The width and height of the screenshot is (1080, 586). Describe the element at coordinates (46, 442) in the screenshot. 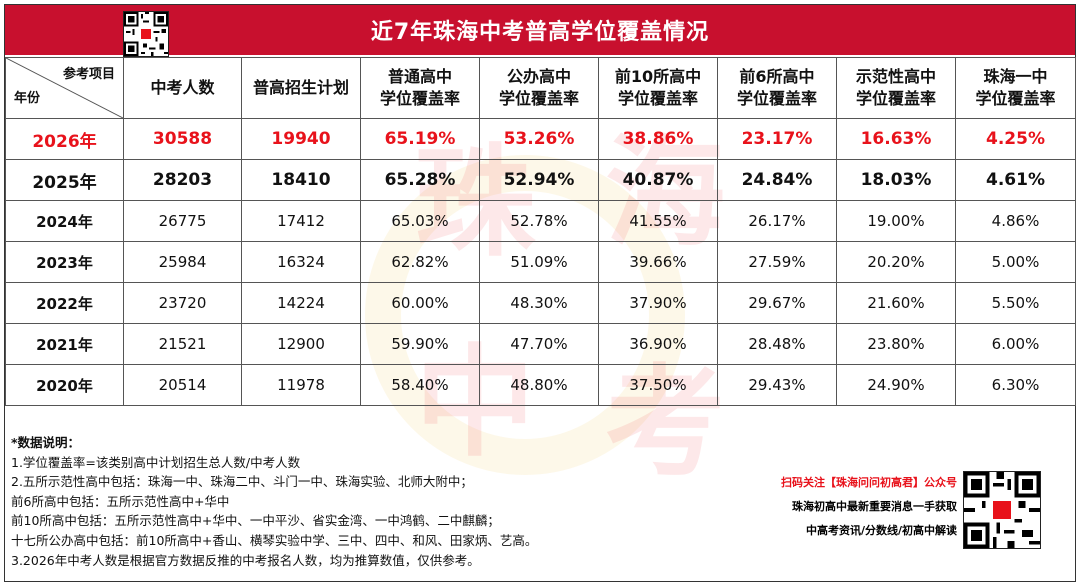

I see `notes-title: *数据说明：` at that location.